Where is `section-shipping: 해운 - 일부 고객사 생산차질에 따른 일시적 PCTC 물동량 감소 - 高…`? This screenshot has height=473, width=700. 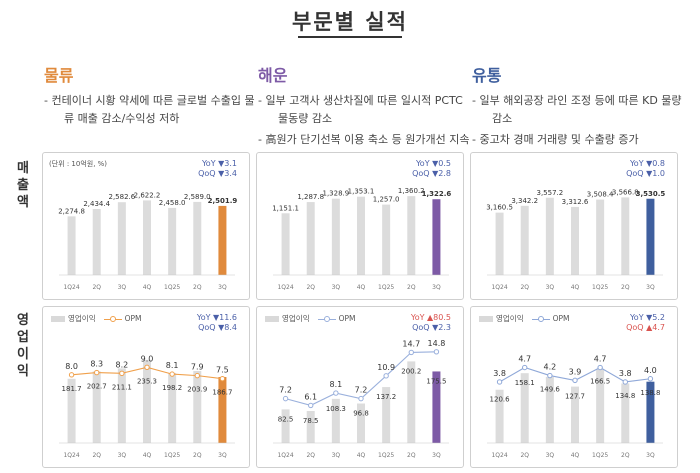 section-shipping: 해운 - 일부 고객사 생산차질에 따른 일시적 PCTC 물동량 감소 - 高… is located at coordinates (365, 107).